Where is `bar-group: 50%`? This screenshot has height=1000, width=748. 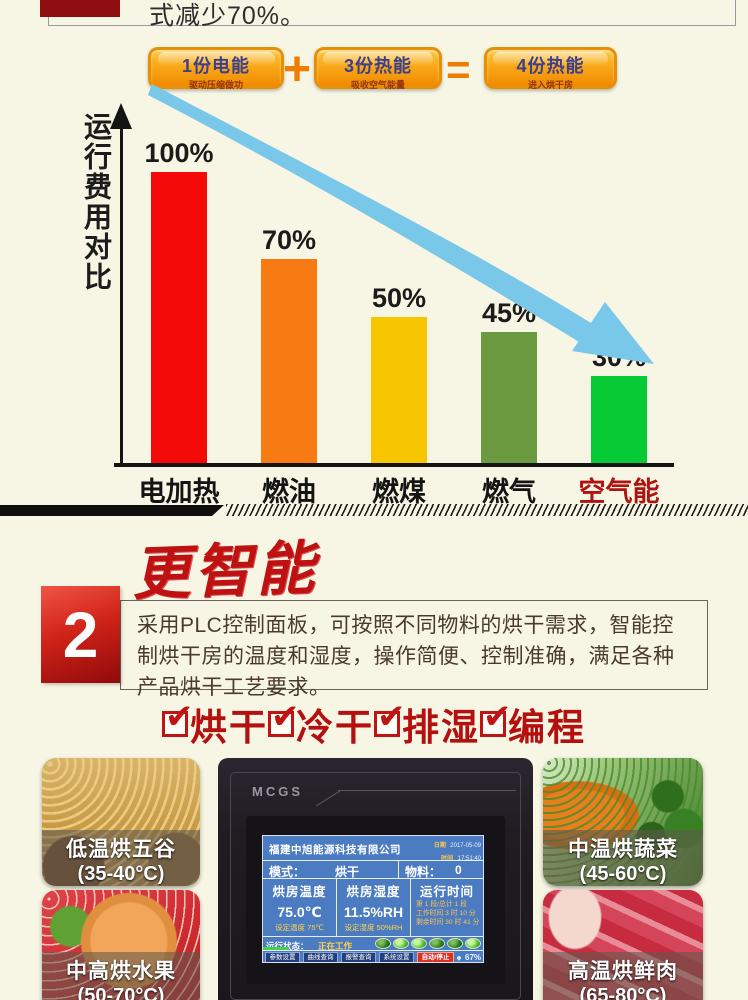
bar-group: 50% is located at coordinates (399, 296).